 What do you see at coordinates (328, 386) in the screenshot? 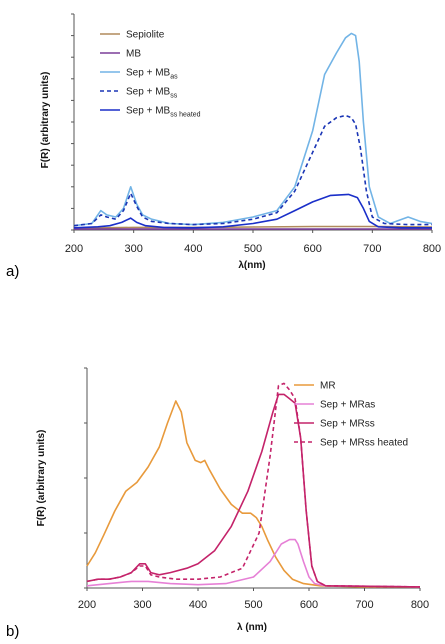
I see `legend-label: MR` at bounding box center [328, 386].